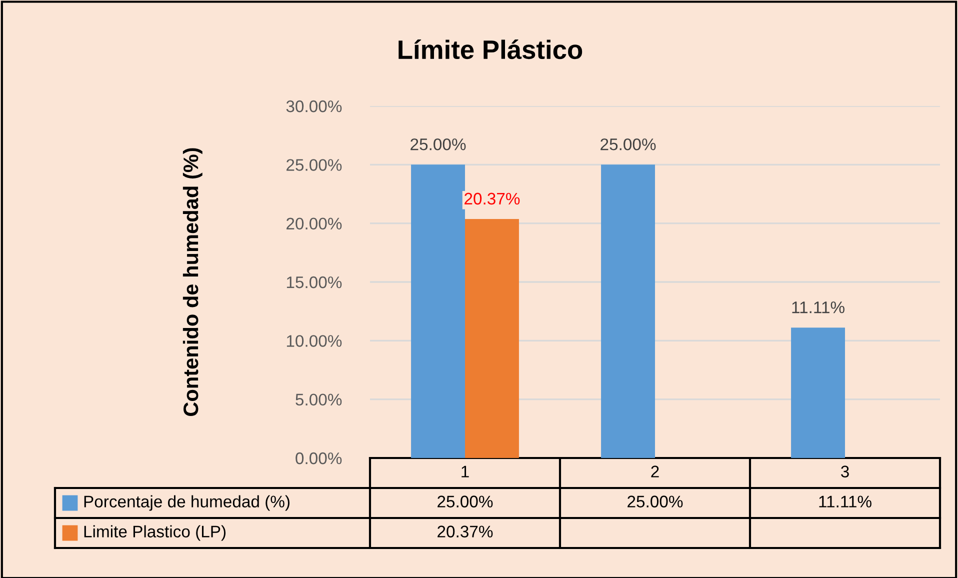  I want to click on y-tick-label: 20.00%, so click(314, 224).